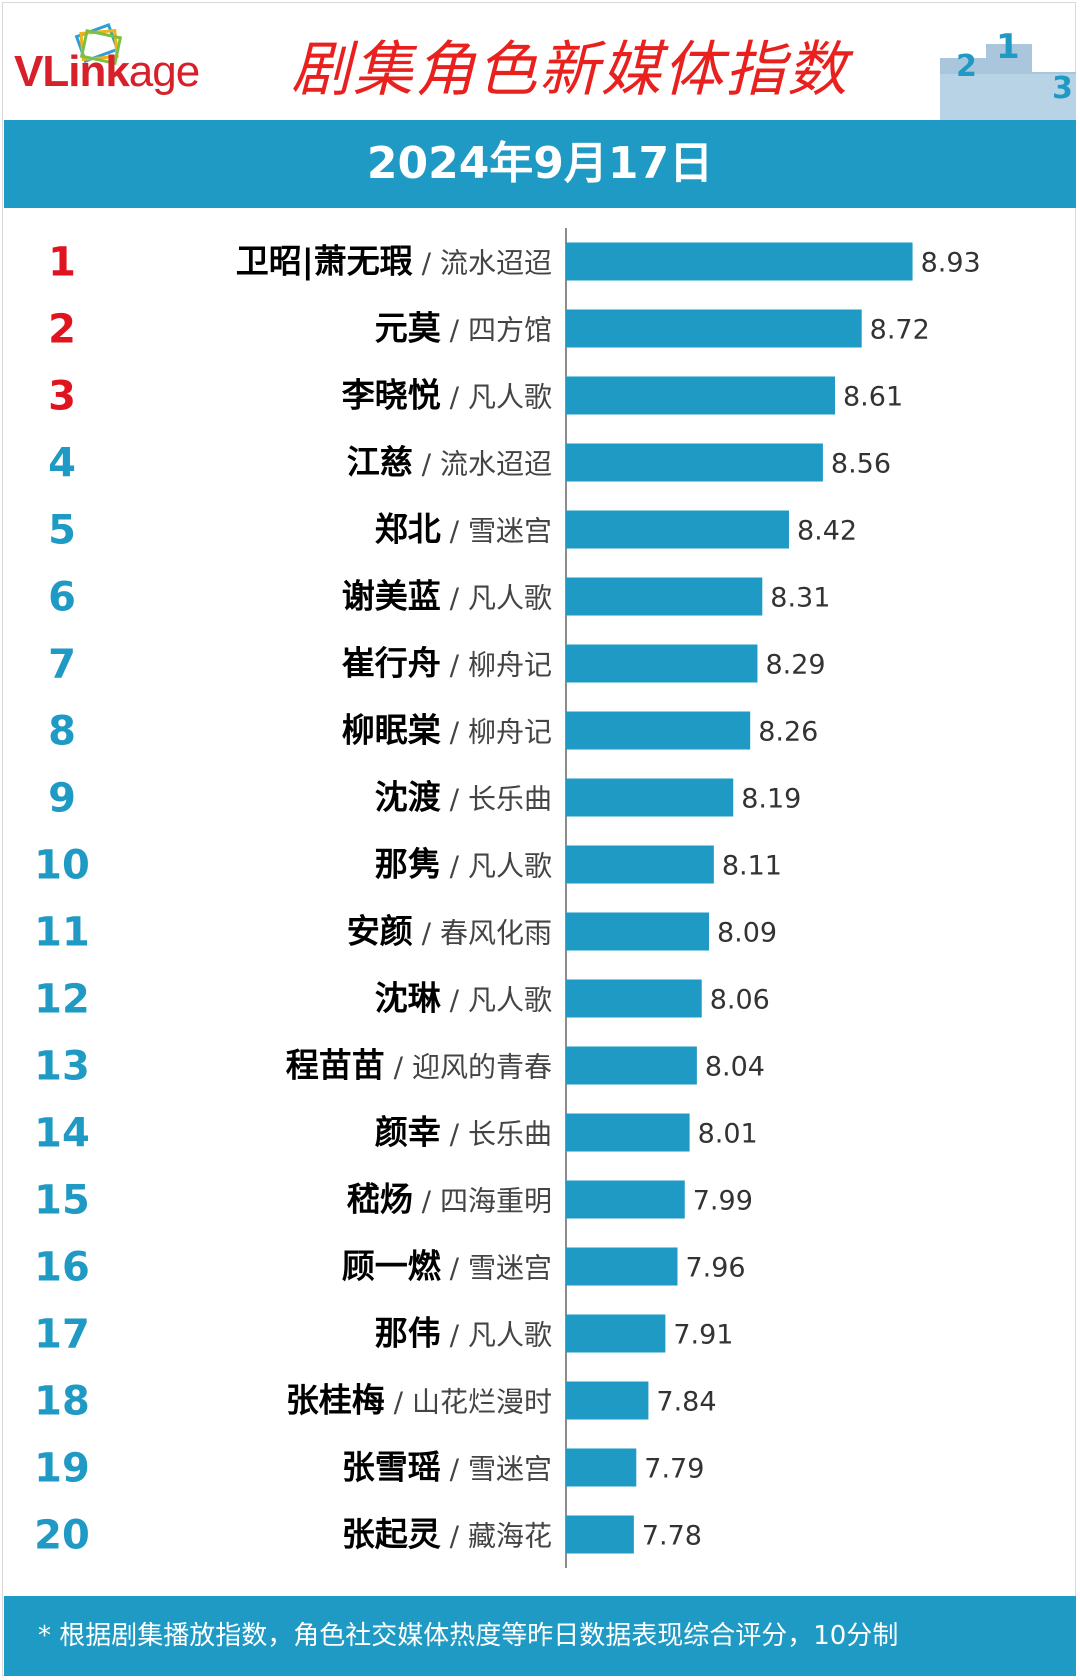  What do you see at coordinates (672, 1536) in the screenshot?
I see `bar-value-label: 7.78` at bounding box center [672, 1536].